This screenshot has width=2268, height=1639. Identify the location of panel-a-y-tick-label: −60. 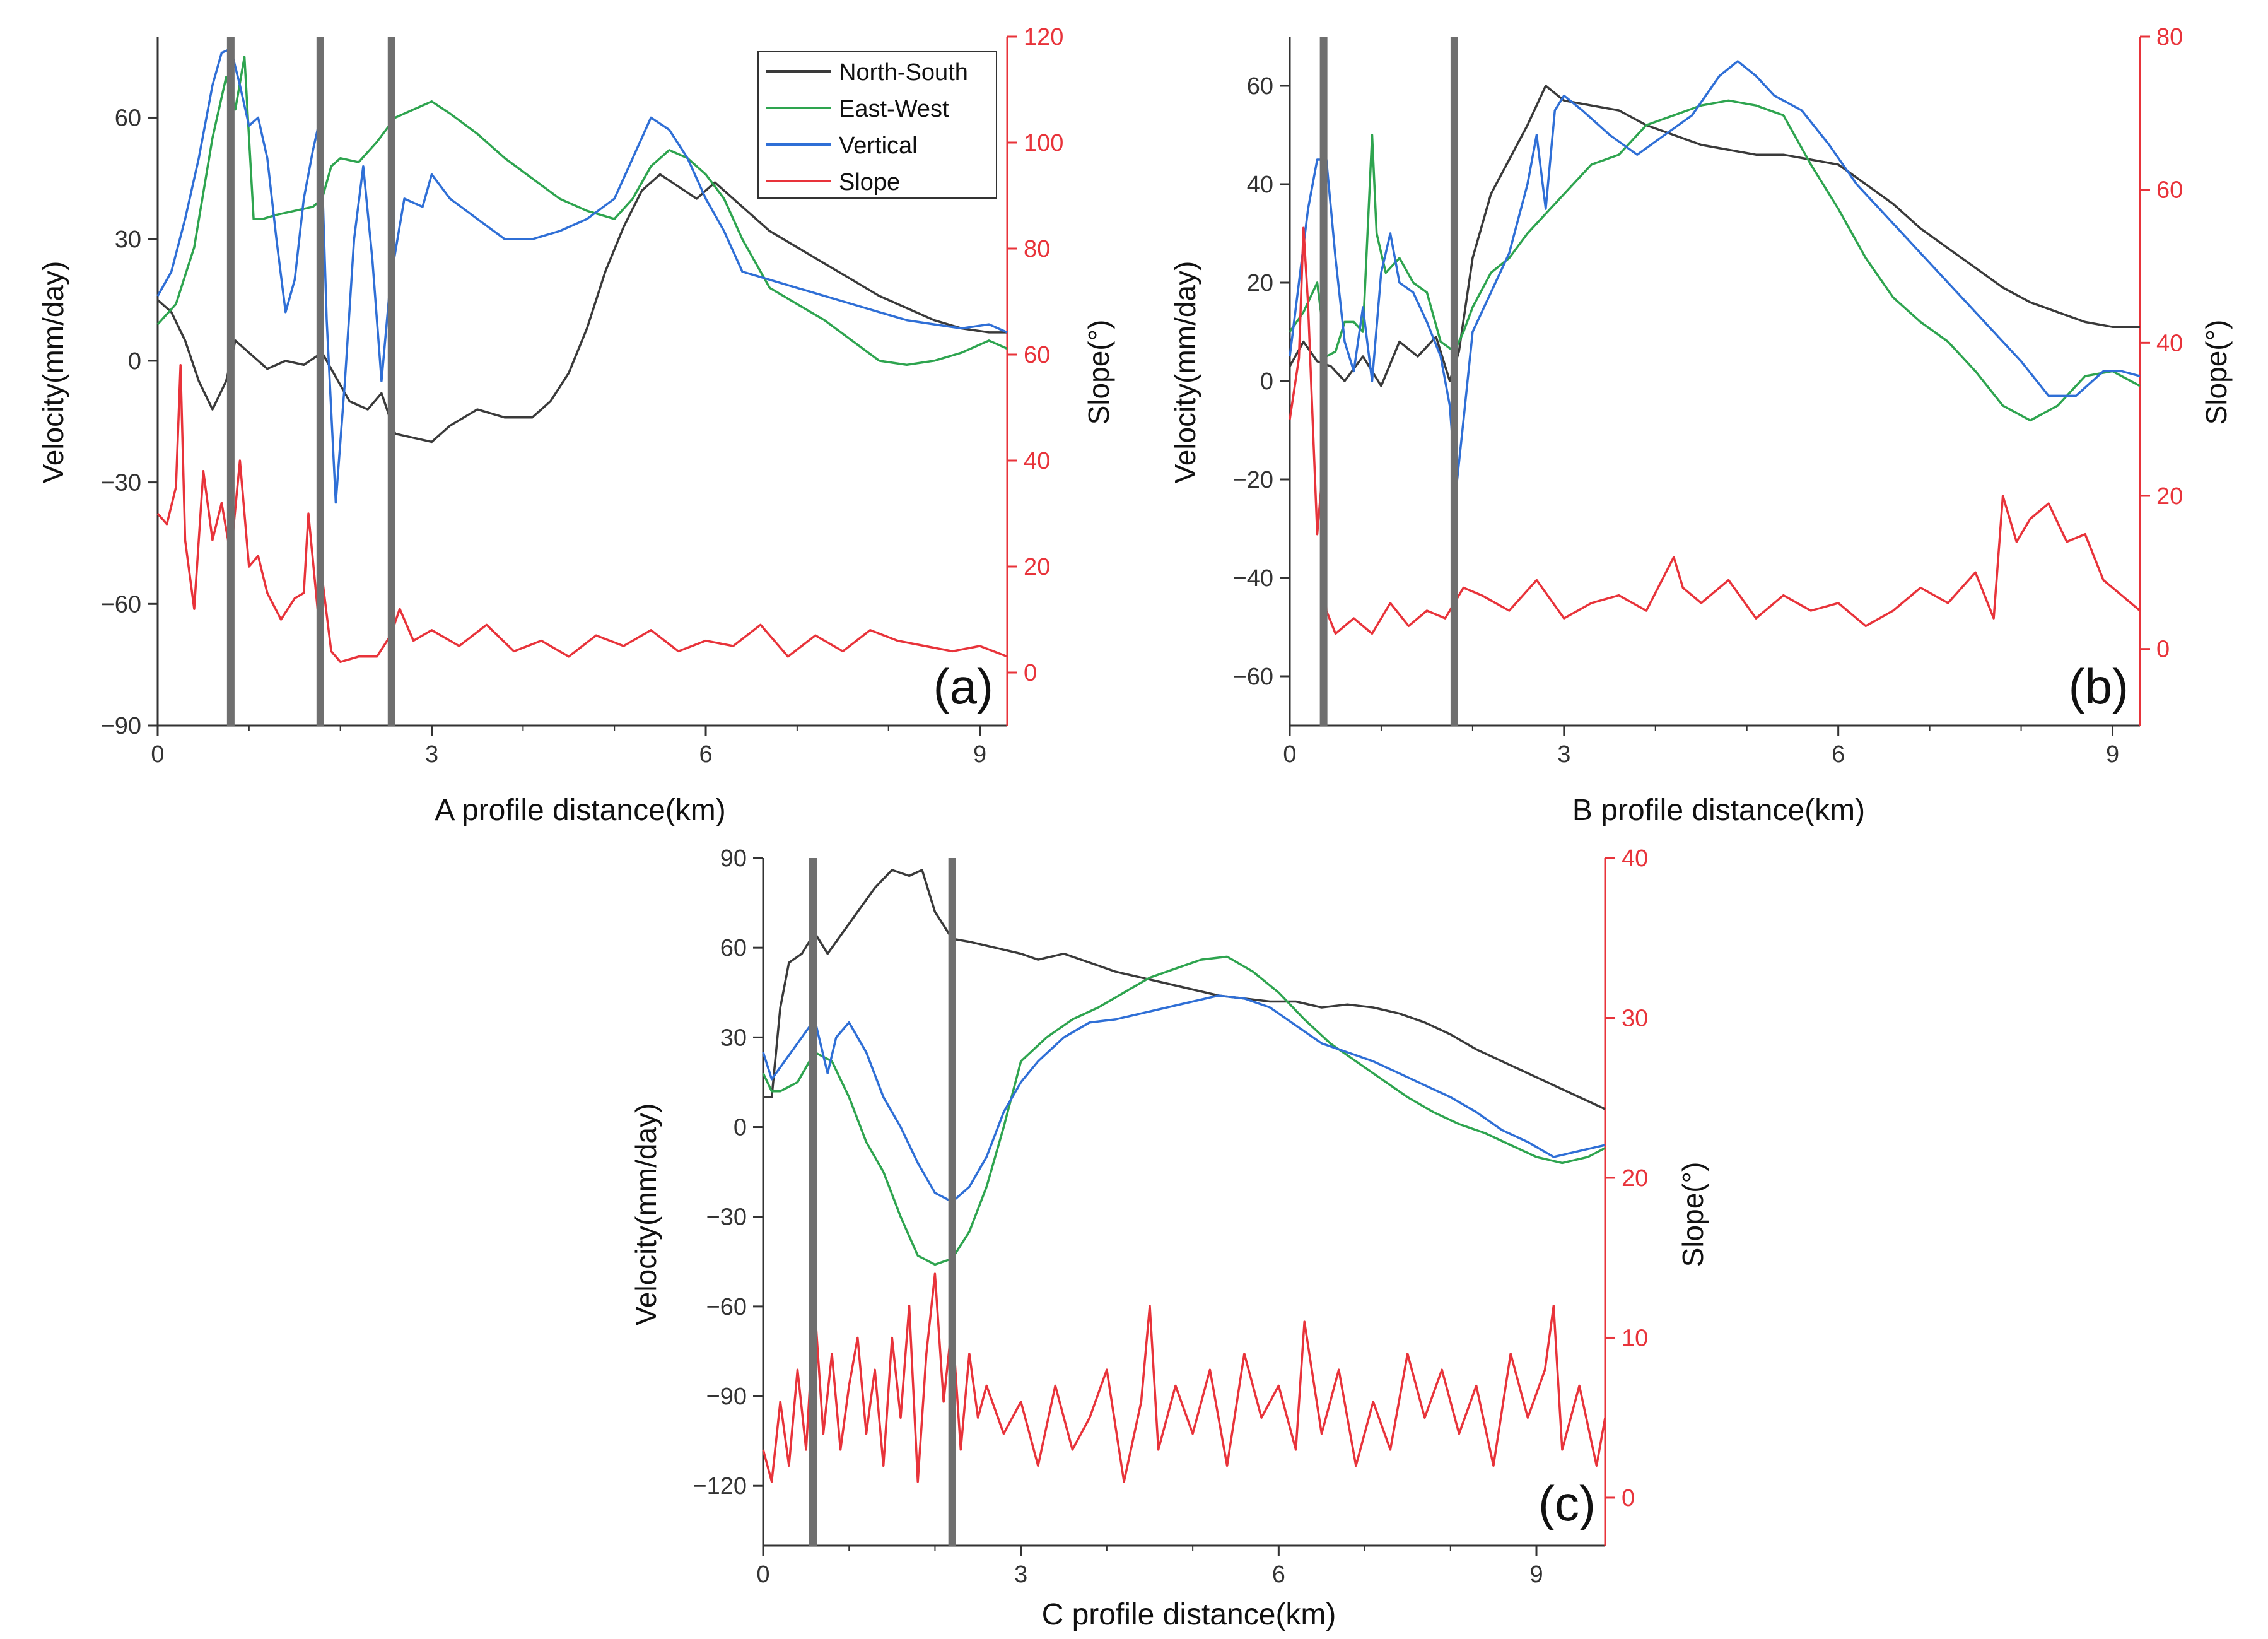
(121, 604).